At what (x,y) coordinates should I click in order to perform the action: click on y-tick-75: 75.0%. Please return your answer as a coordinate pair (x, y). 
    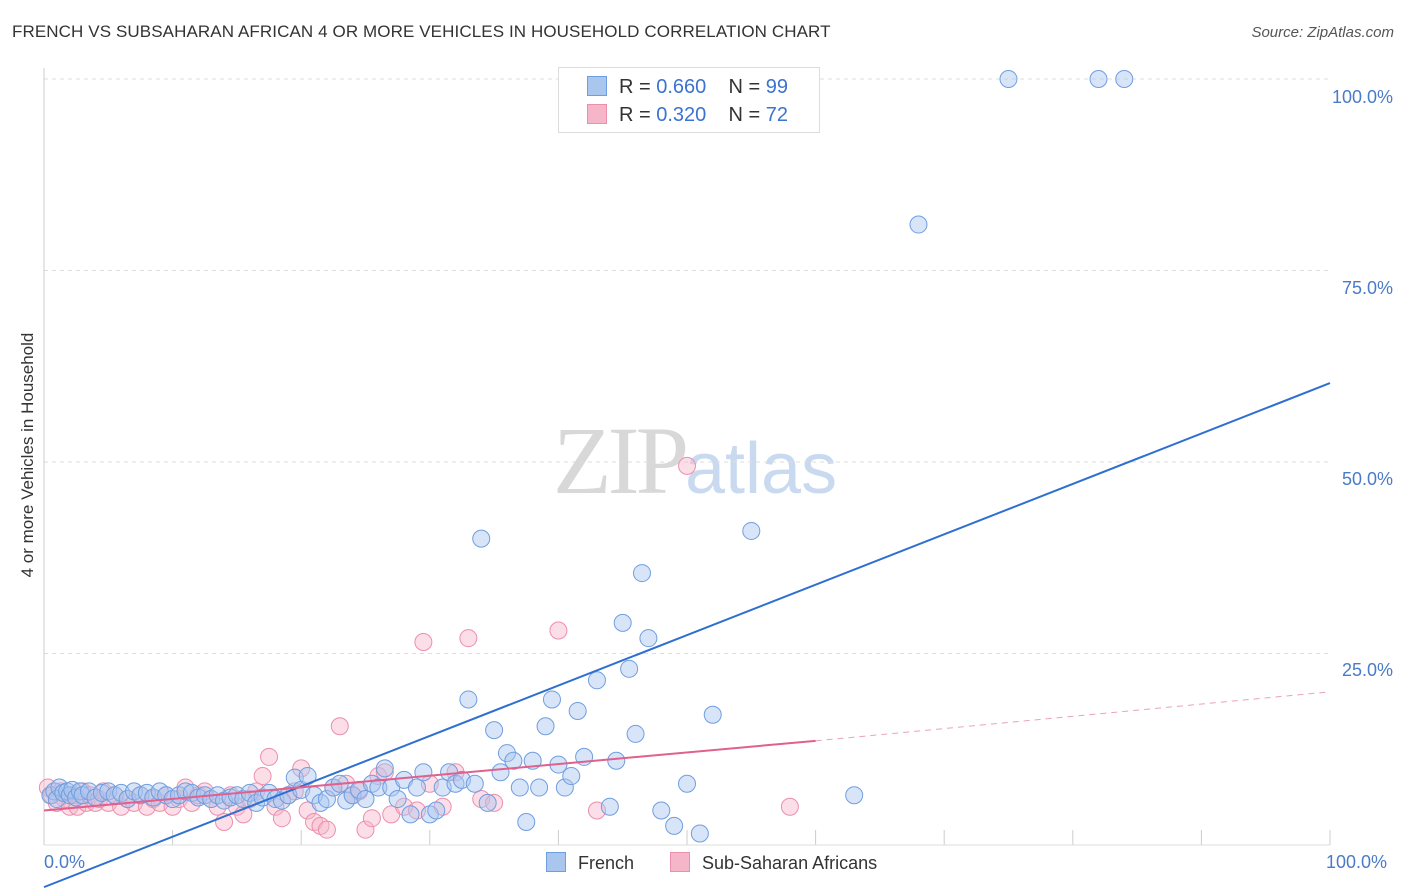
    Looking at the image, I should click on (1367, 288).